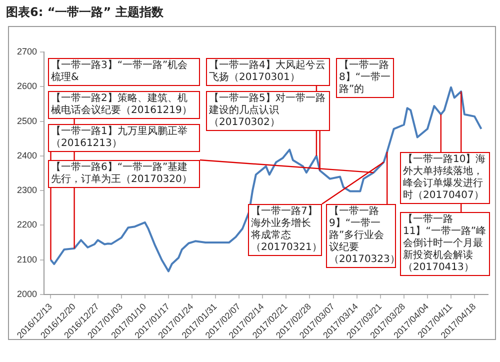  What do you see at coordinates (27, 121) in the screenshot?
I see `y-tick-label: 2500` at bounding box center [27, 121].